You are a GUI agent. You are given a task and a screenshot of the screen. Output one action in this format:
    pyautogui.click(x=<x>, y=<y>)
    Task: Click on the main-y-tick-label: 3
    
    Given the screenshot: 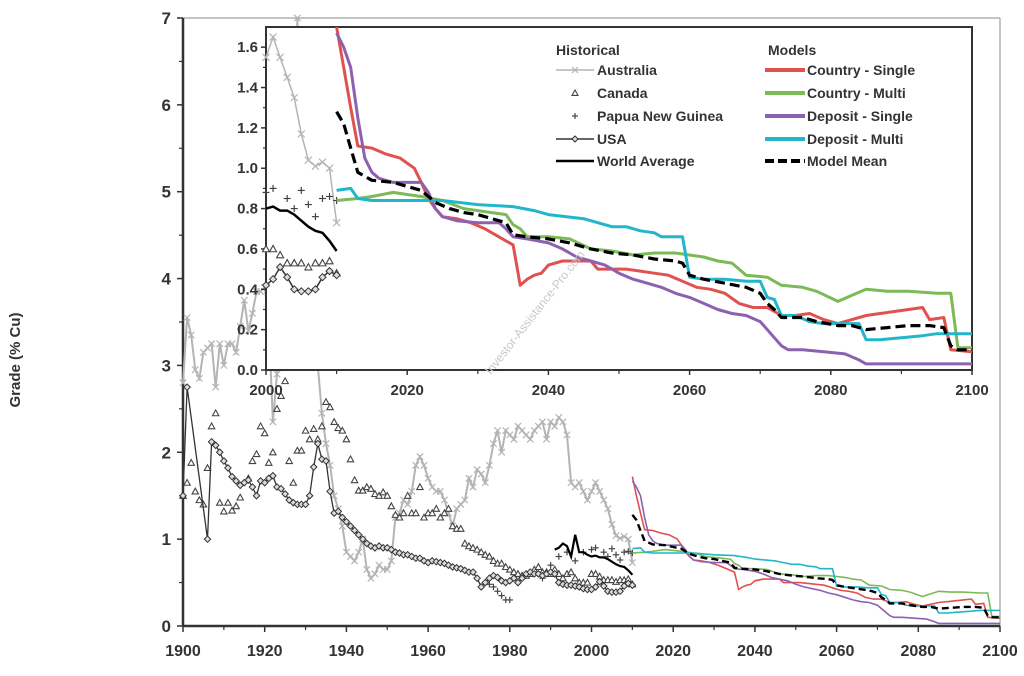 What is the action you would take?
    pyautogui.click(x=166, y=365)
    